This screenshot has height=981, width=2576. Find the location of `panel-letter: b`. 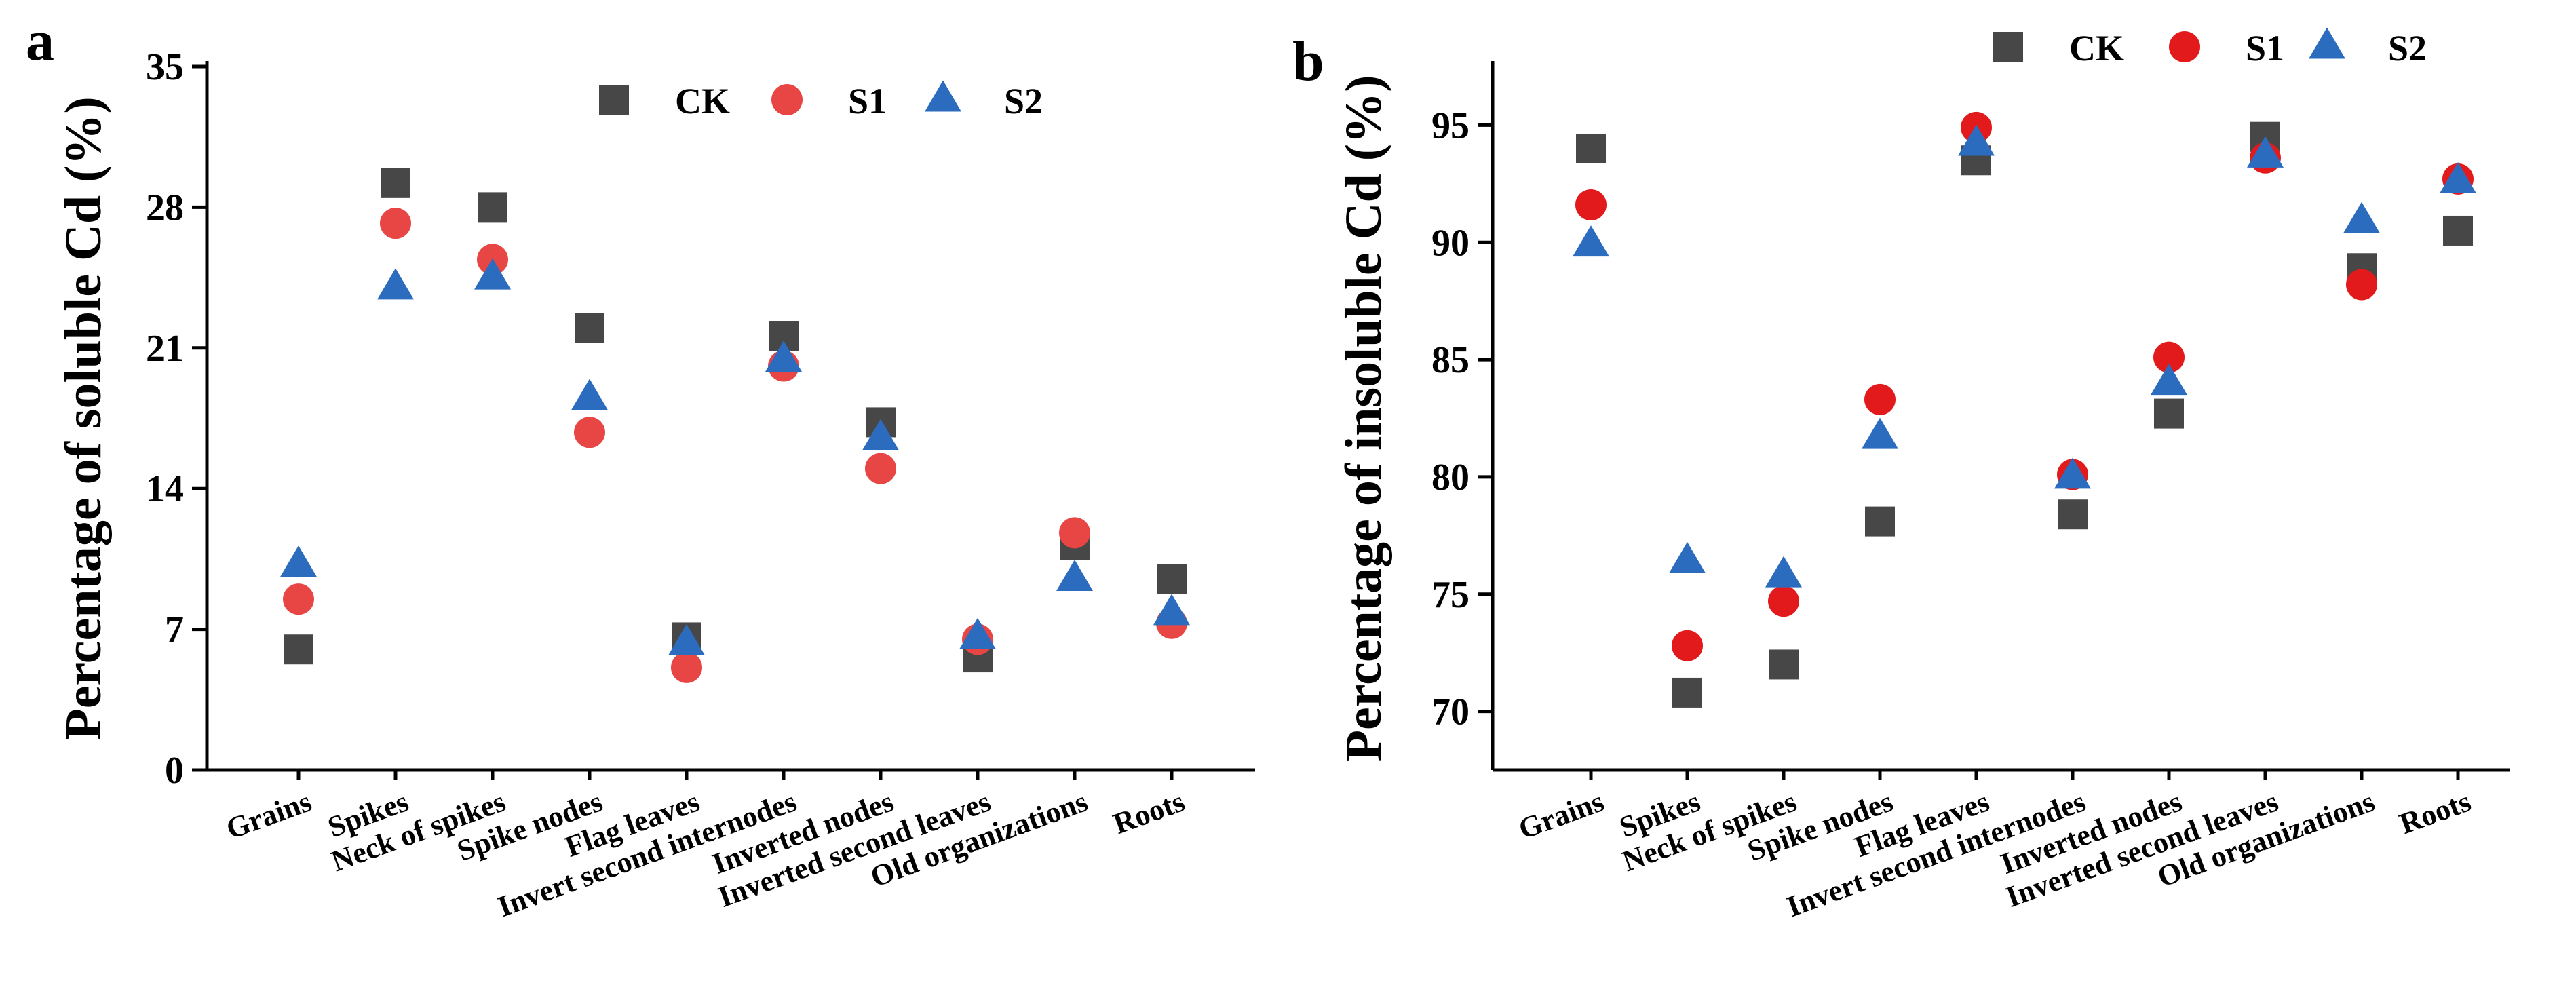

panel-letter: b is located at coordinates (1308, 61).